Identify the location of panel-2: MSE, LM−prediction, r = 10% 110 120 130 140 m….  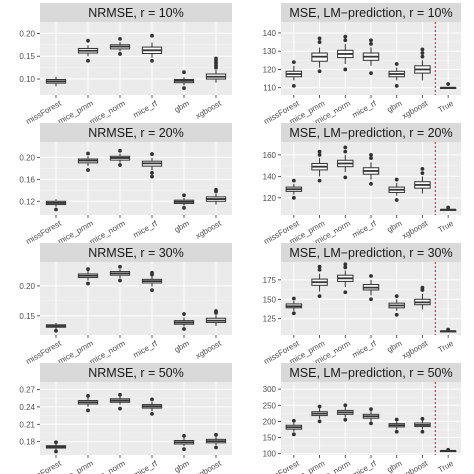
(361, 64).